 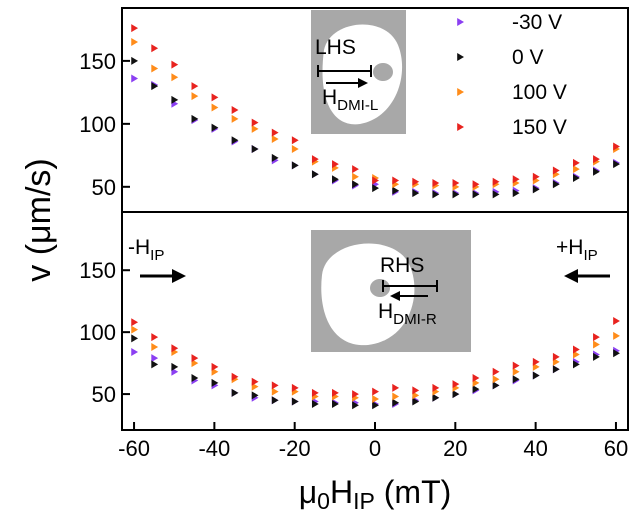 I want to click on x-tick-label: 60, so click(x=616, y=448).